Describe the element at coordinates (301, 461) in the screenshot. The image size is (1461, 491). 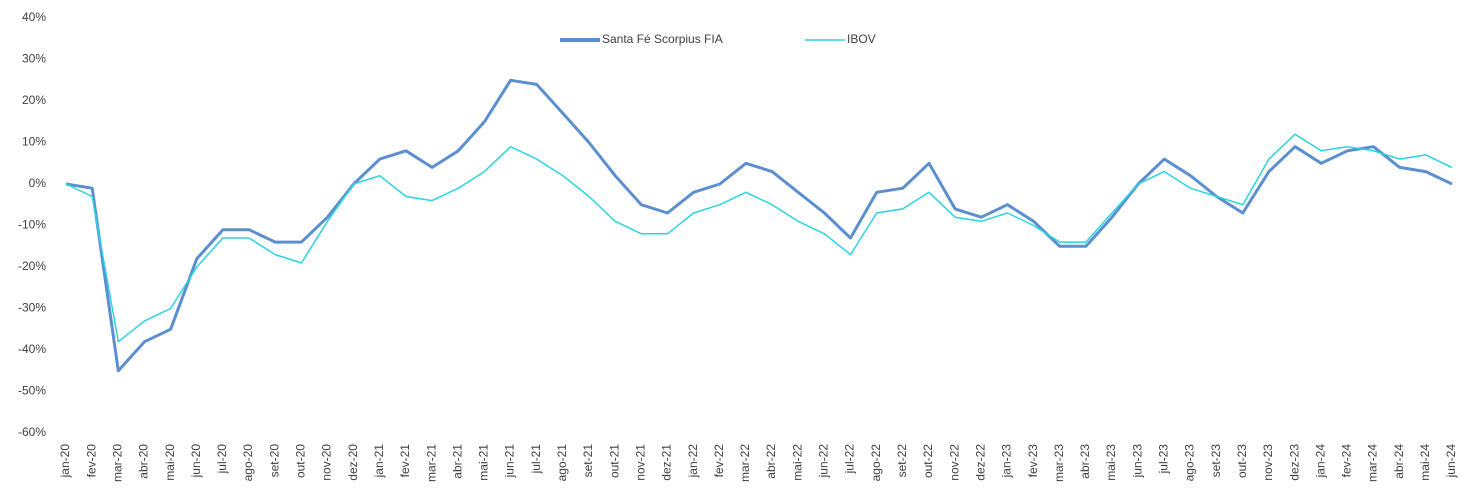
I see `x-tick-label: out-20` at that location.